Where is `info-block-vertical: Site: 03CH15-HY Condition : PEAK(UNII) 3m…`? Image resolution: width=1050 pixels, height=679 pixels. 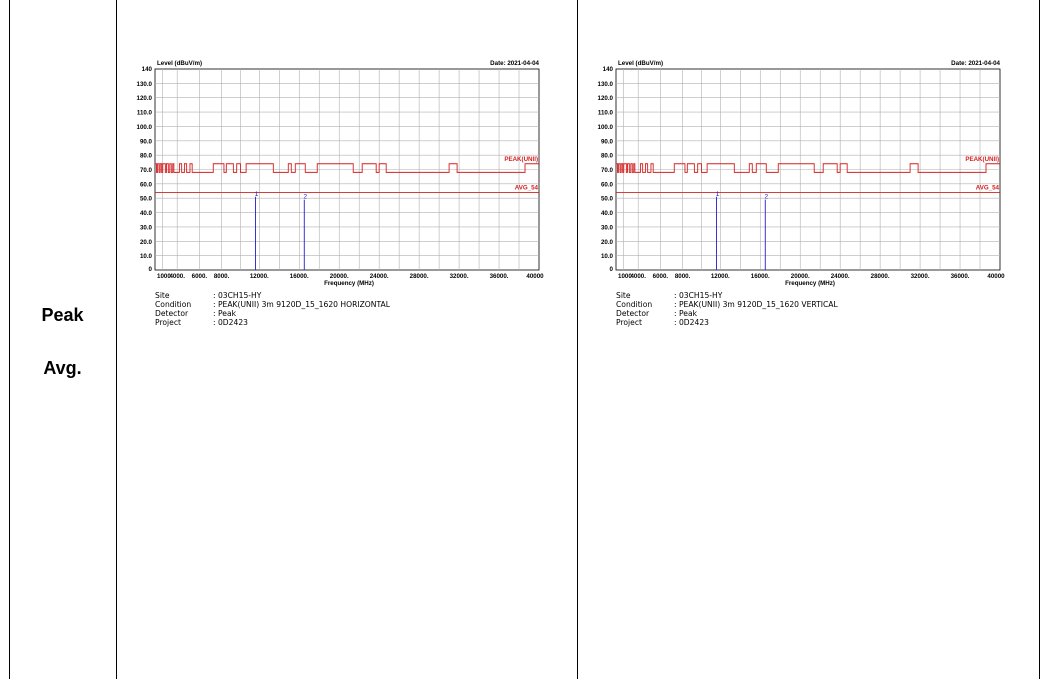
info-block-vertical: Site: 03CH15-HY Condition : PEAK(UNII) 3m… is located at coordinates (727, 309).